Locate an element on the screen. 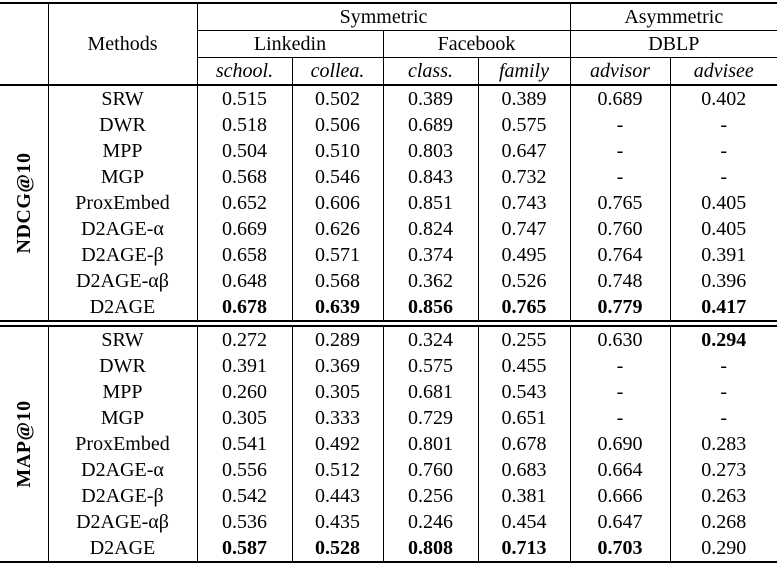 The height and width of the screenshot is (564, 777). value-cell: 0.713 is located at coordinates (524, 549).